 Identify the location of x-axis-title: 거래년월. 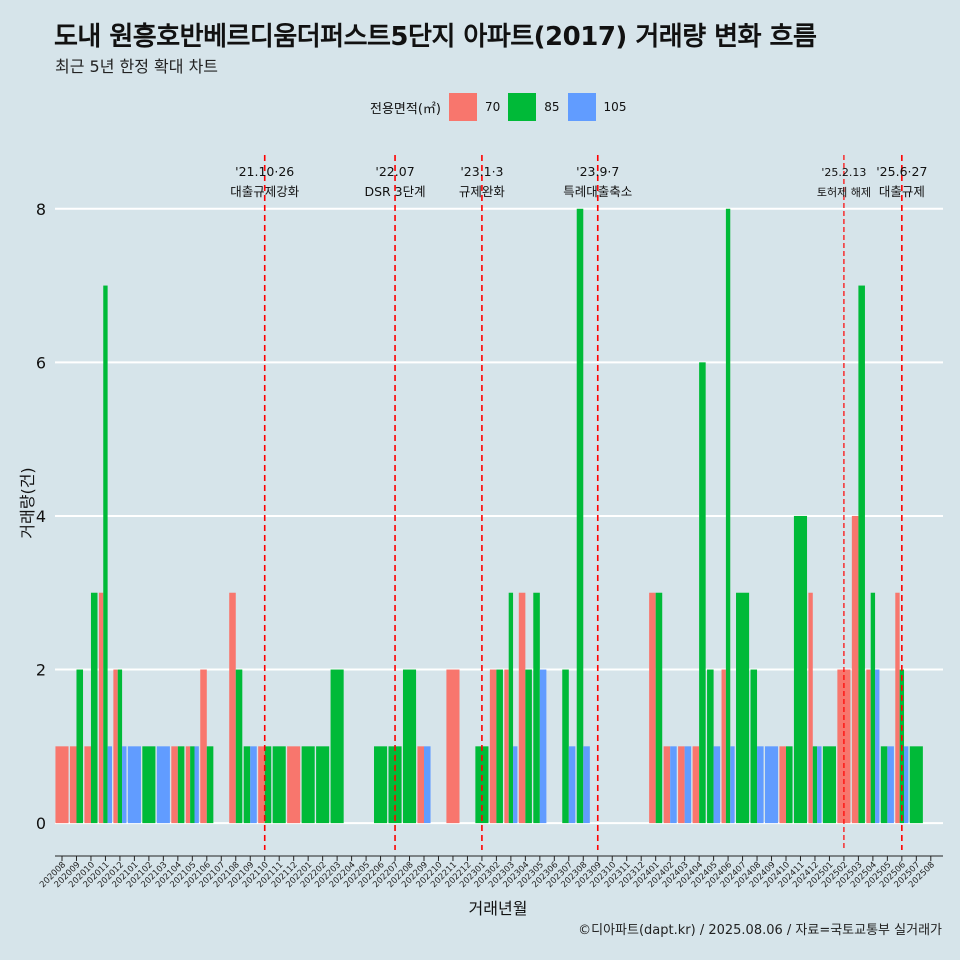
(498, 908).